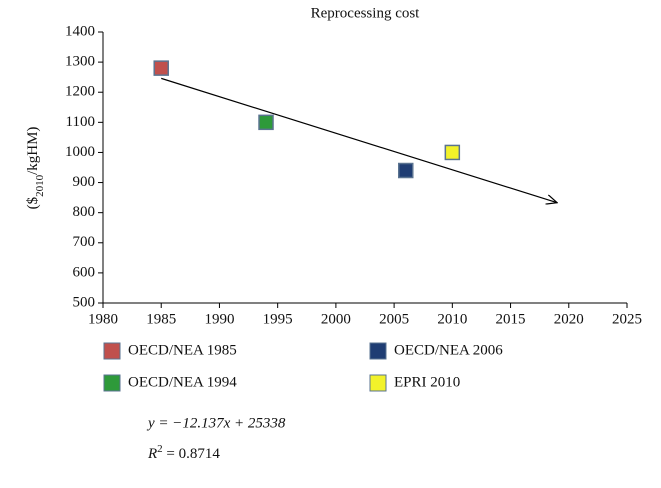  I want to click on x-tick-label: 2005, so click(394, 319).